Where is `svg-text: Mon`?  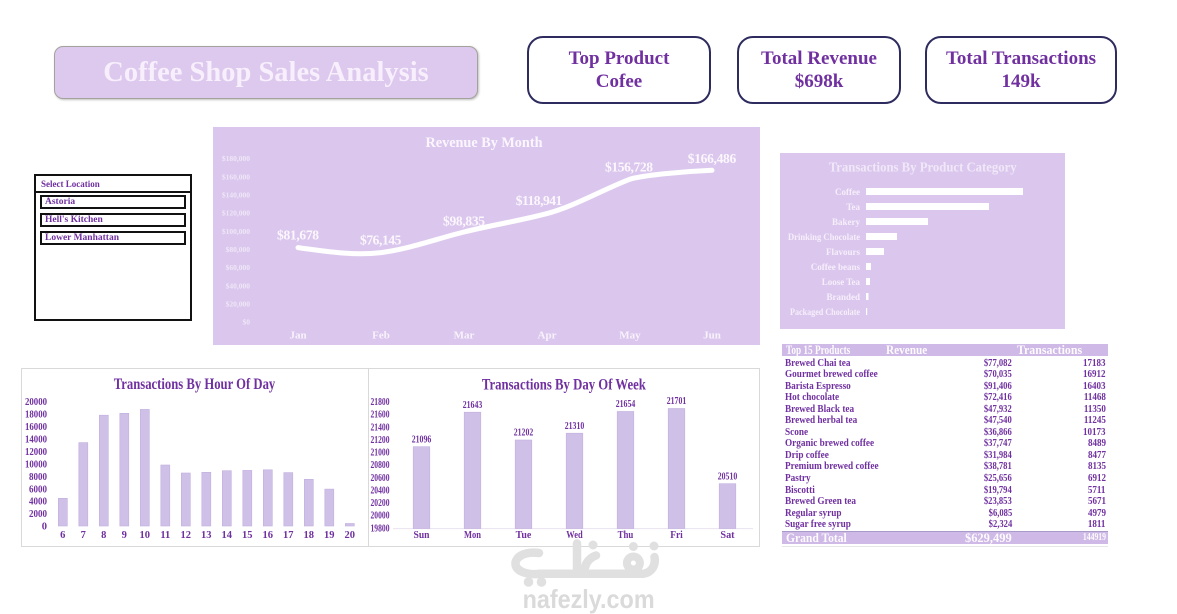
svg-text: Mon is located at coordinates (472, 535).